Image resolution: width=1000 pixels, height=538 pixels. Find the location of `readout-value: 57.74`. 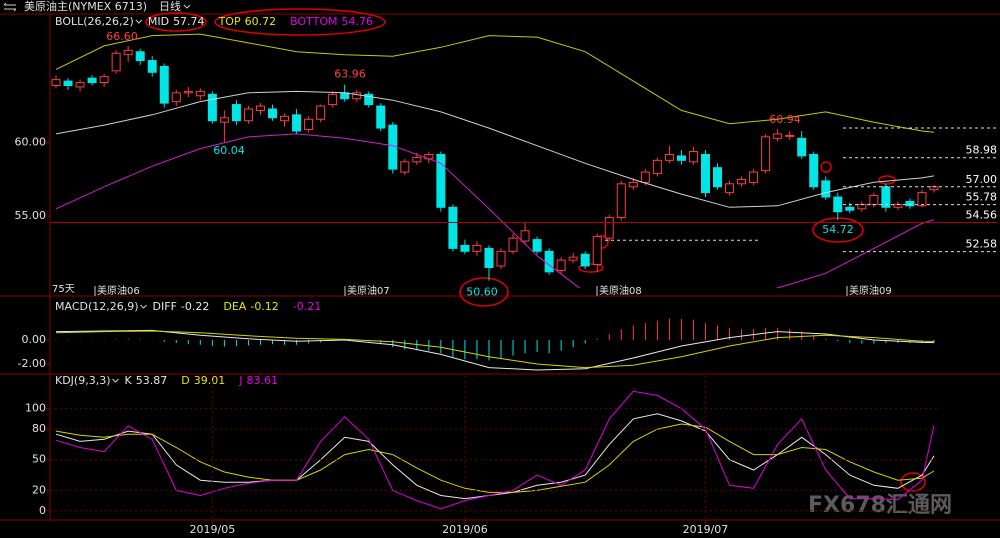

readout-value: 57.74 is located at coordinates (189, 21).